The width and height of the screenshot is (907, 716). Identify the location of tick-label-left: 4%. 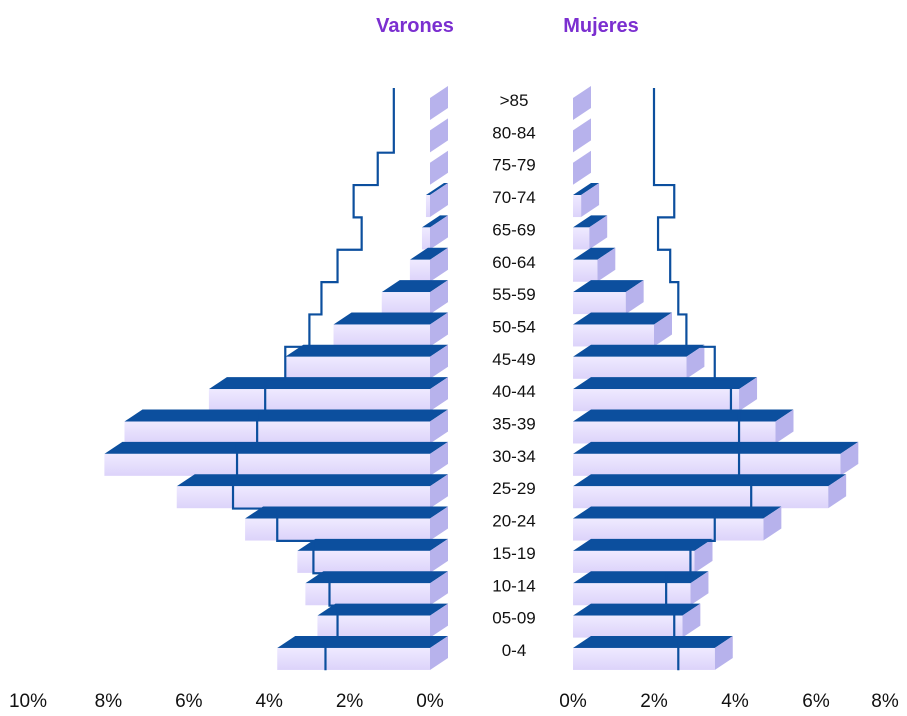
(269, 701).